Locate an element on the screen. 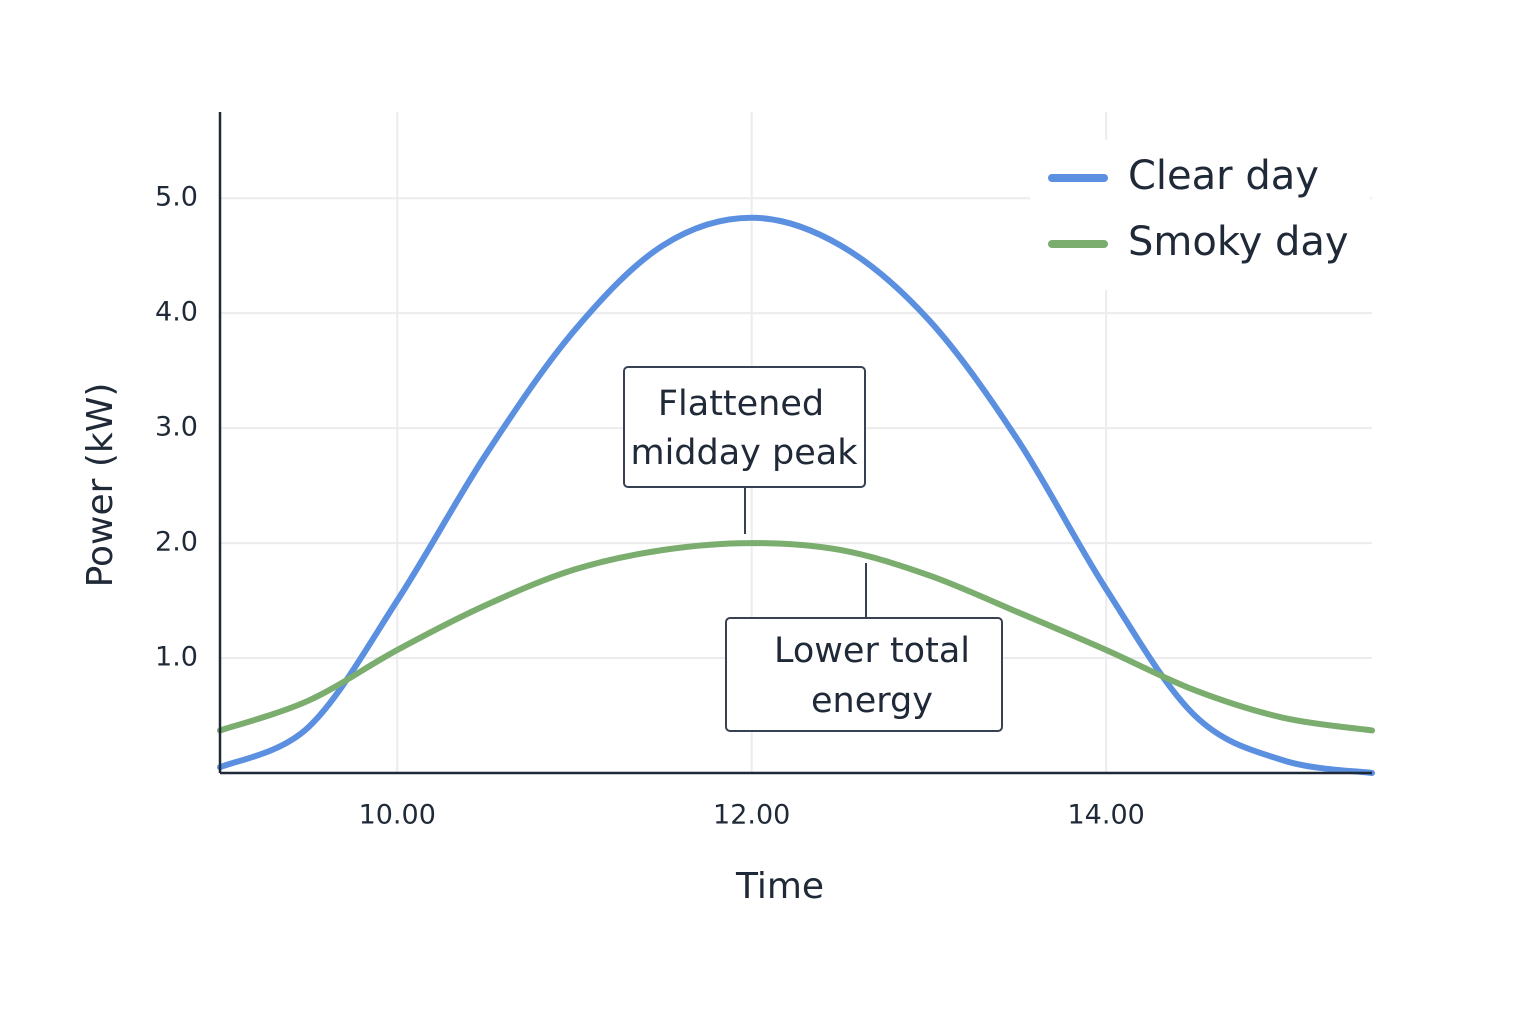 The width and height of the screenshot is (1536, 1024). x-tick-label: 14.00 is located at coordinates (1106, 815).